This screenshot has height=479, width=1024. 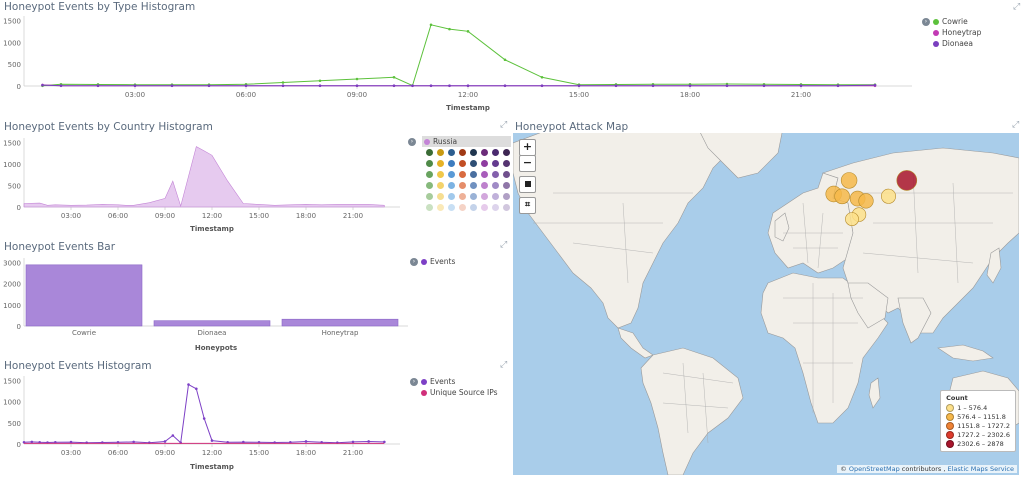 What do you see at coordinates (212, 323) in the screenshot?
I see `bar-dionaea` at bounding box center [212, 323].